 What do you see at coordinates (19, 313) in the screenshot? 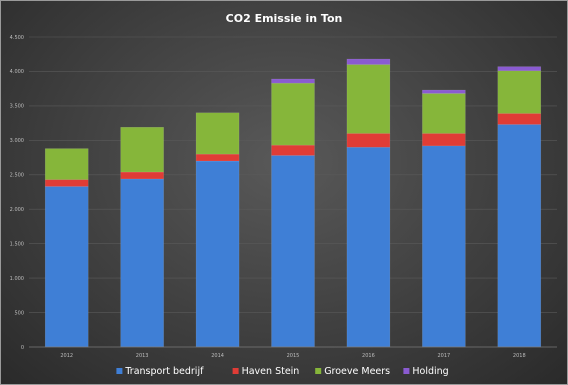
I see `y-tick-label: 500` at bounding box center [19, 313].